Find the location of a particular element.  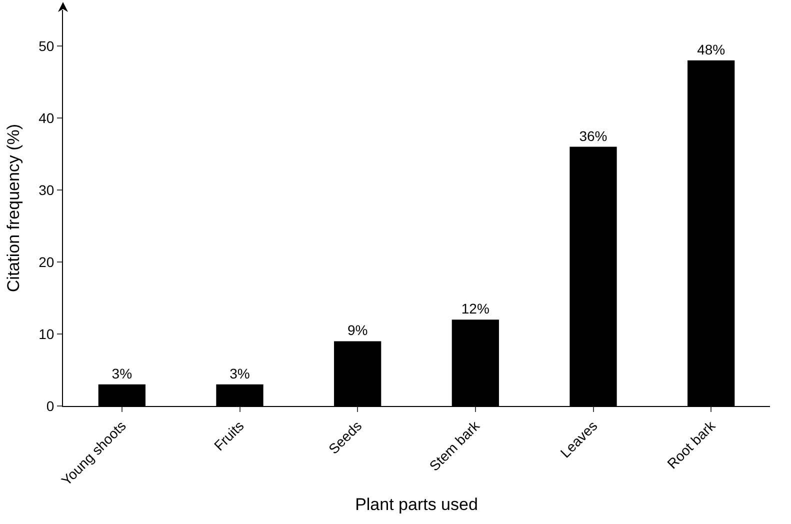

data-label: 12% is located at coordinates (475, 308).